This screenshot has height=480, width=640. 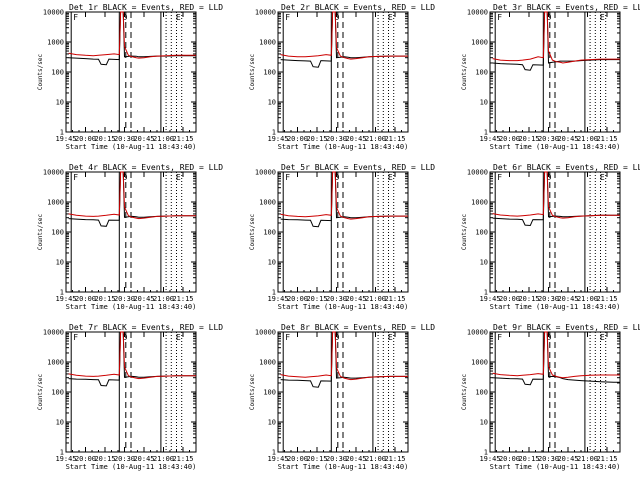 I want to click on chart-title: Det 4r BLACK = Events, RED = LLD, so click(x=146, y=167).